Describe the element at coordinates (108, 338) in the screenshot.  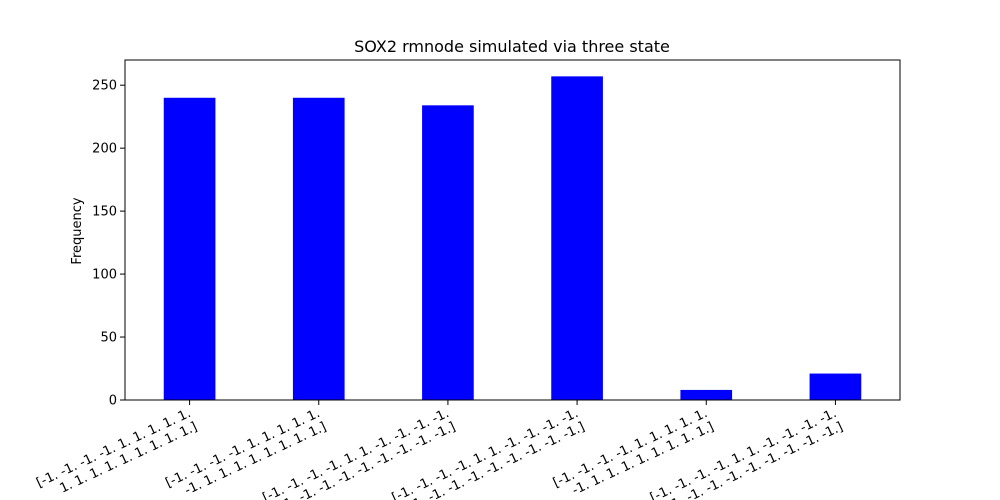
I see `y-tick-label: 50` at that location.